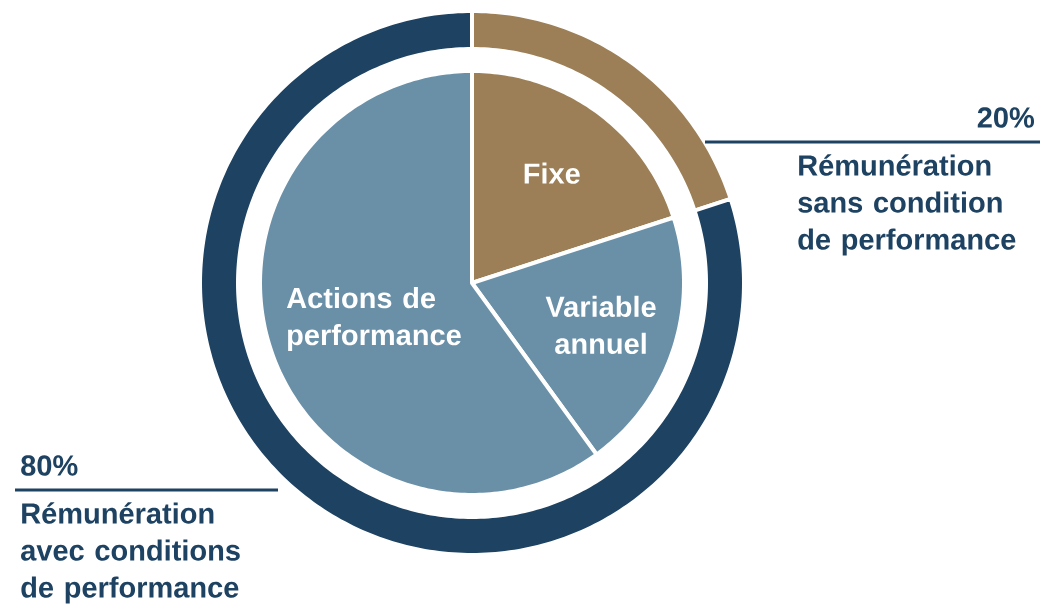 This screenshot has width=1045, height=615. What do you see at coordinates (600, 325) in the screenshot?
I see `slice-label: Variable annuel` at bounding box center [600, 325].